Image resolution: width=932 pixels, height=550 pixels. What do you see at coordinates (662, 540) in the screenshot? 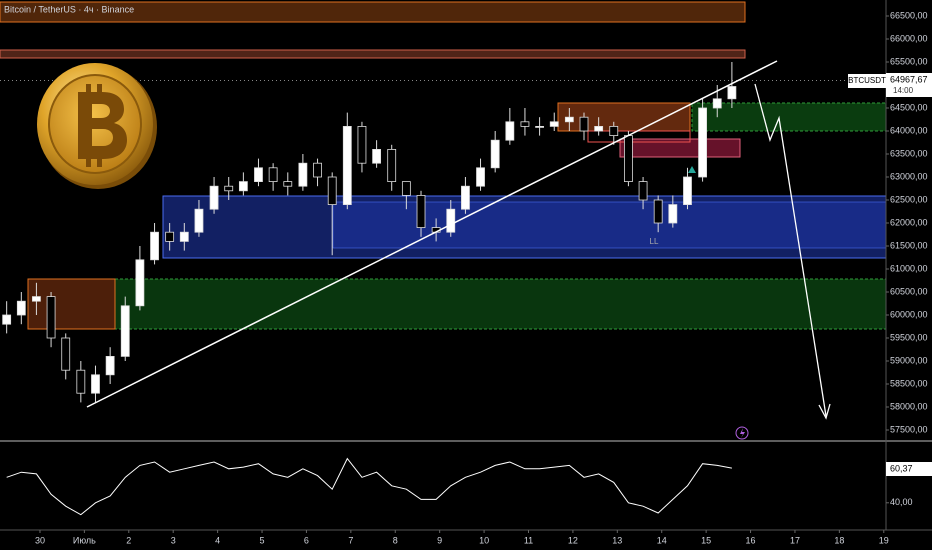
I see `x-tick-label: 14` at bounding box center [662, 540].